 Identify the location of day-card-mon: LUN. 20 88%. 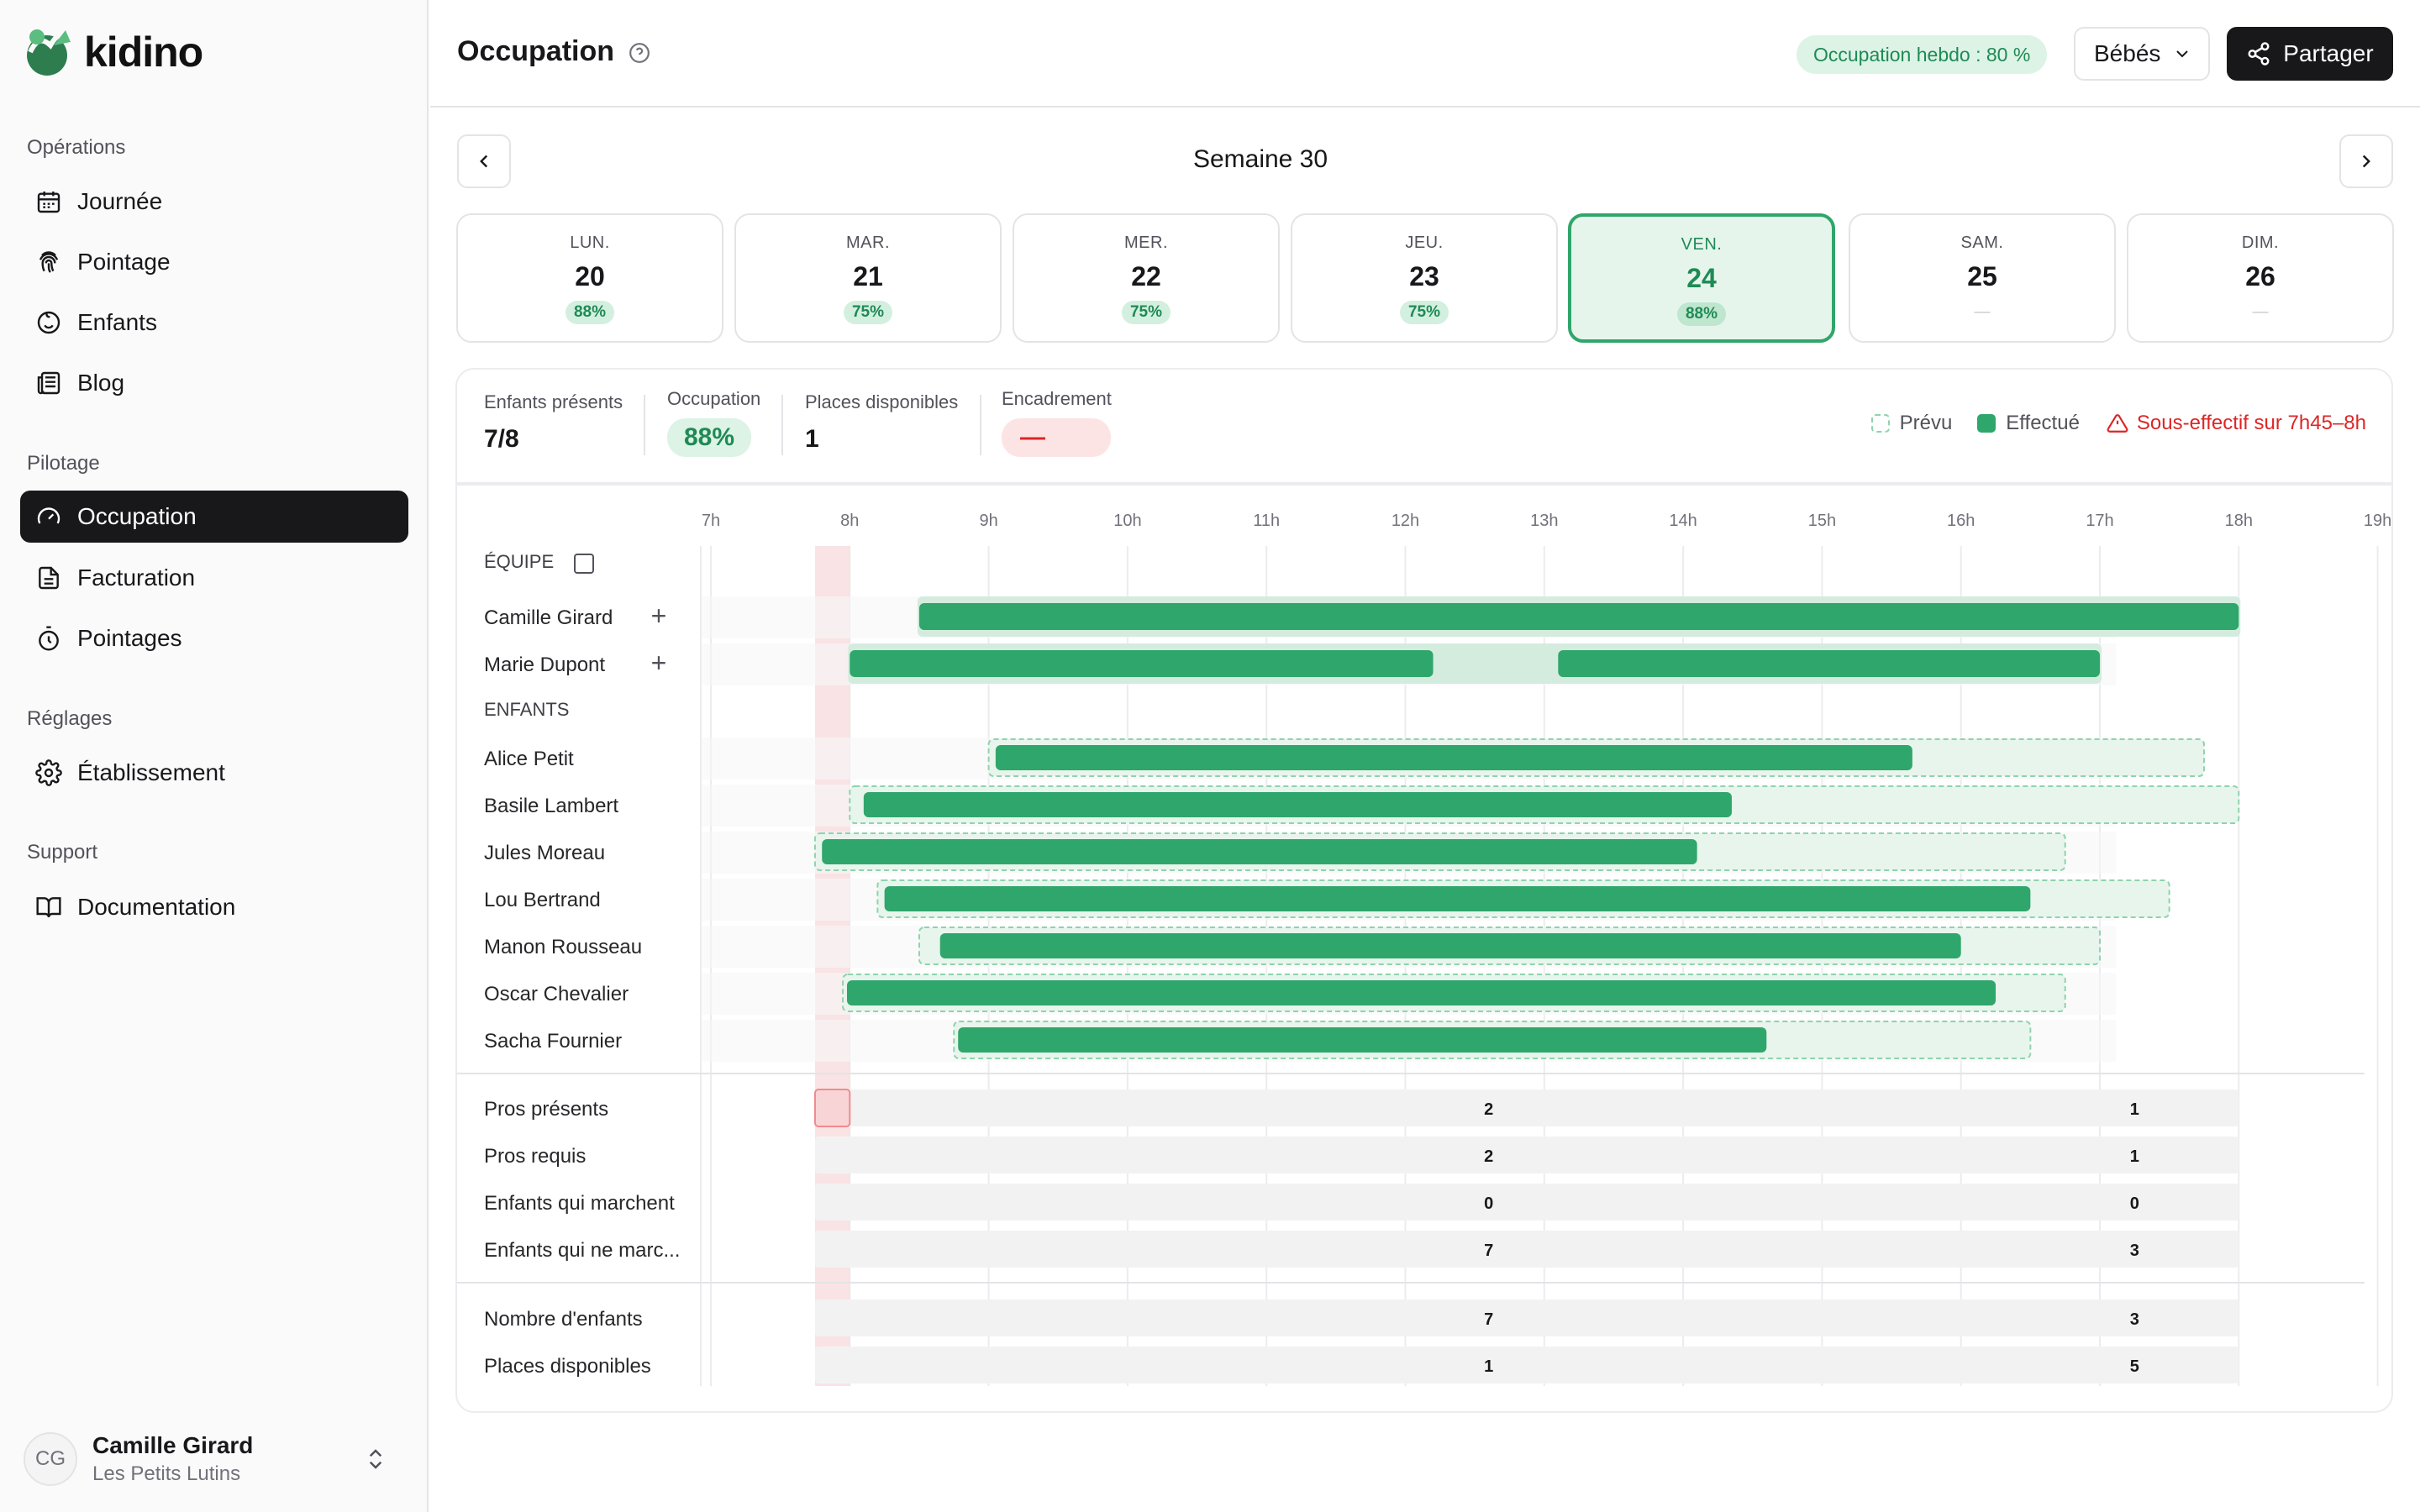
(589, 278).